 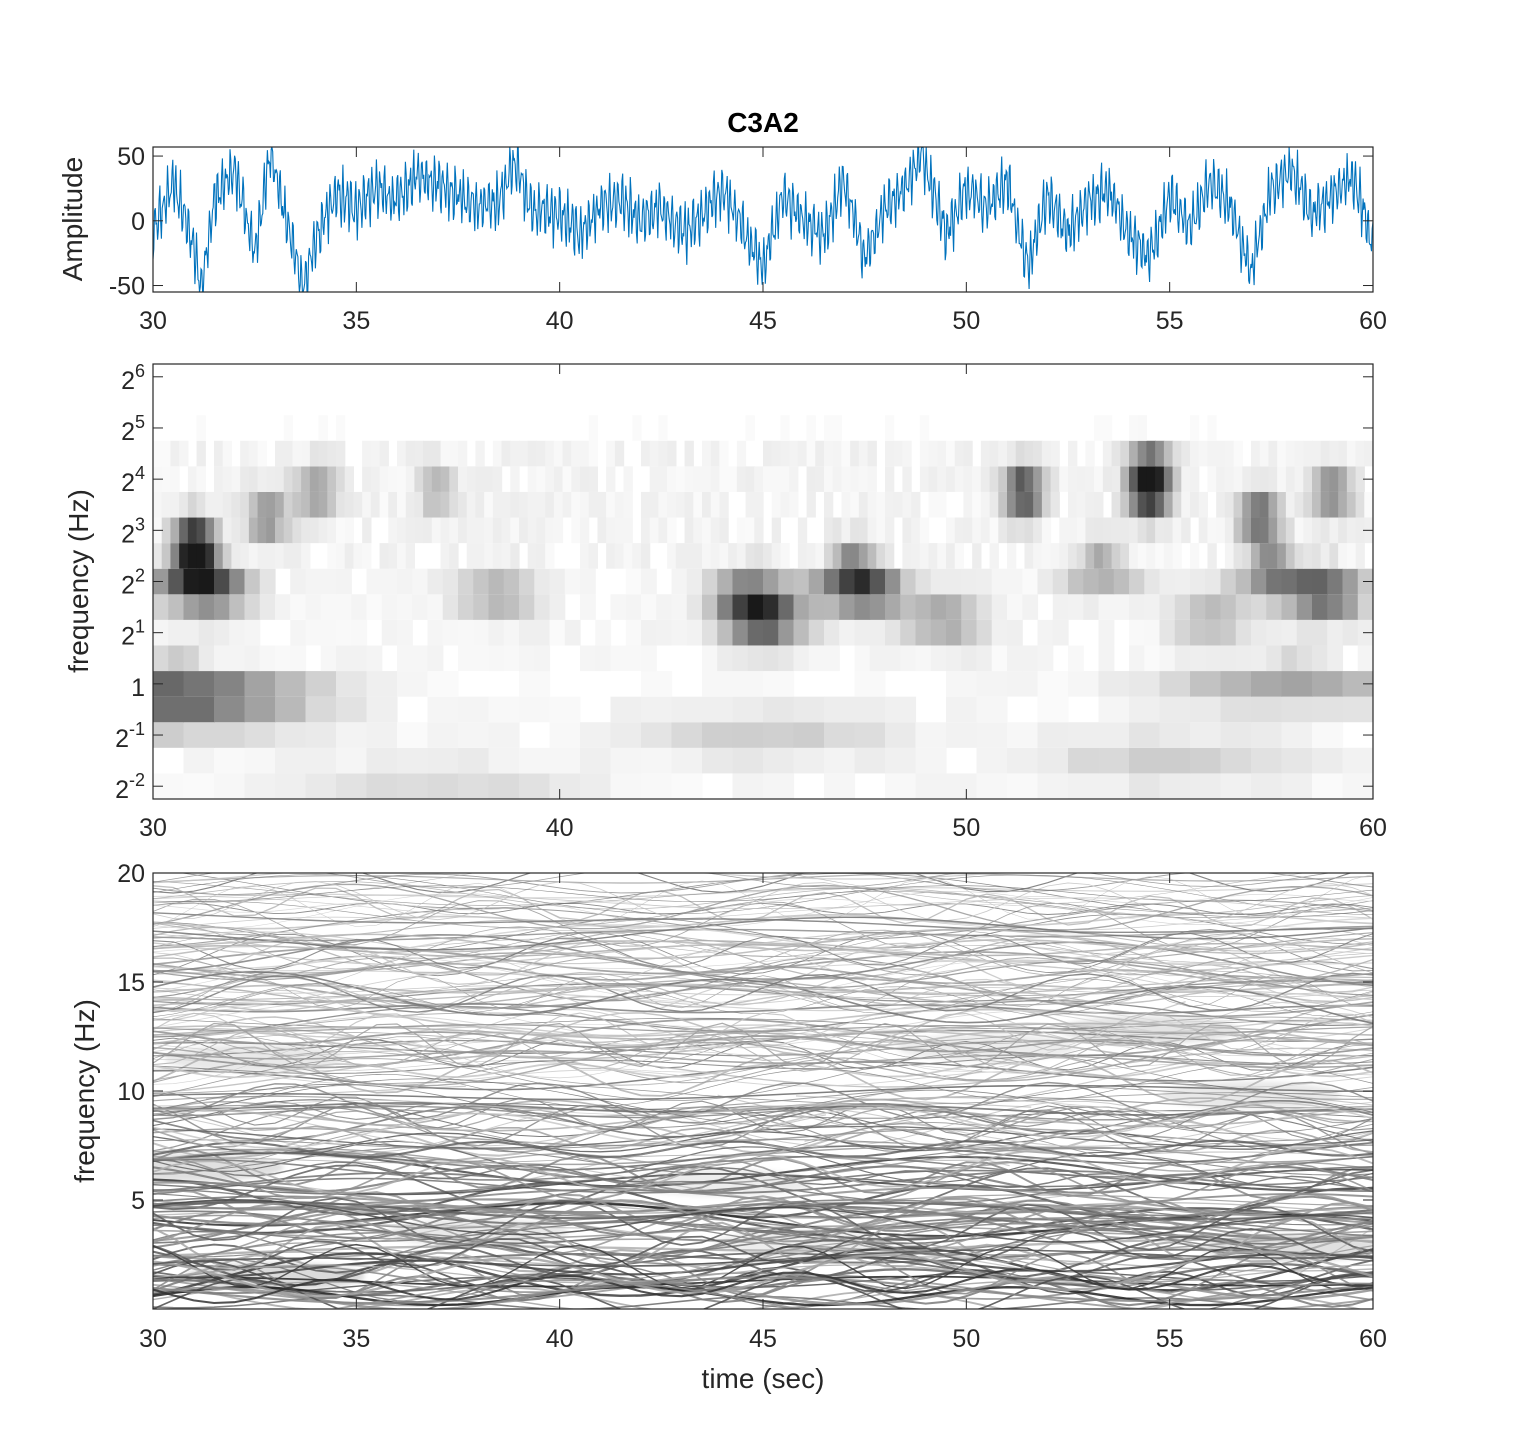 I want to click on y-tick-label: 0, so click(x=138, y=222).